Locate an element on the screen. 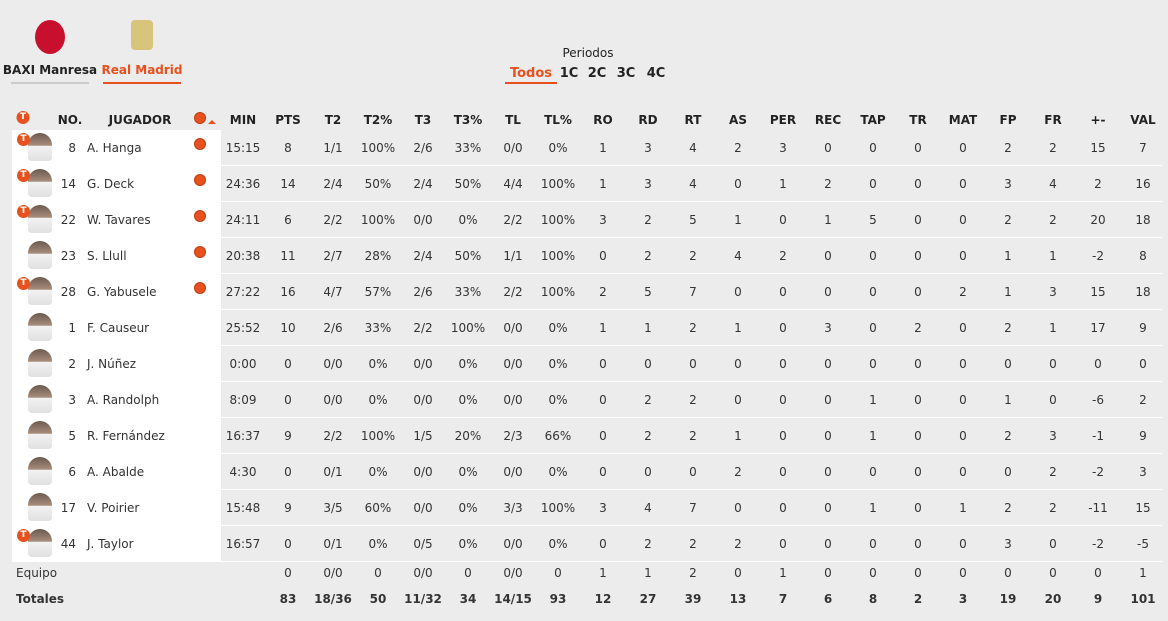 The image size is (1168, 621). column-header: NO. is located at coordinates (70, 120).